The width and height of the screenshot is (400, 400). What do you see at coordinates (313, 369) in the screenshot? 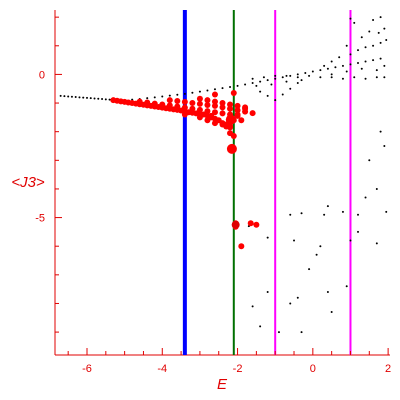
I see `x-tick-label: 0` at bounding box center [313, 369].